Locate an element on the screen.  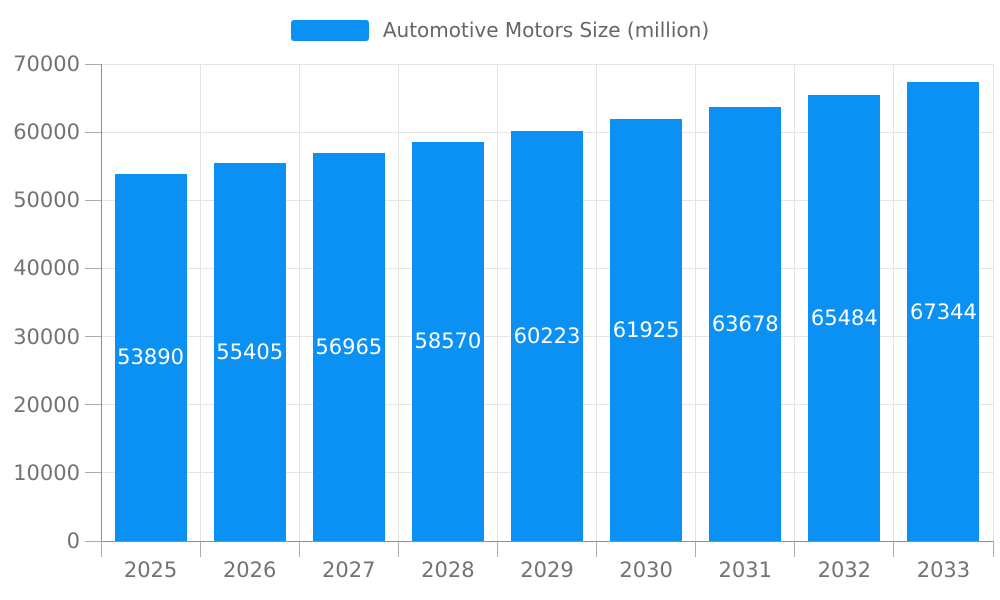
y-axis-label: 40000 is located at coordinates (46, 268).